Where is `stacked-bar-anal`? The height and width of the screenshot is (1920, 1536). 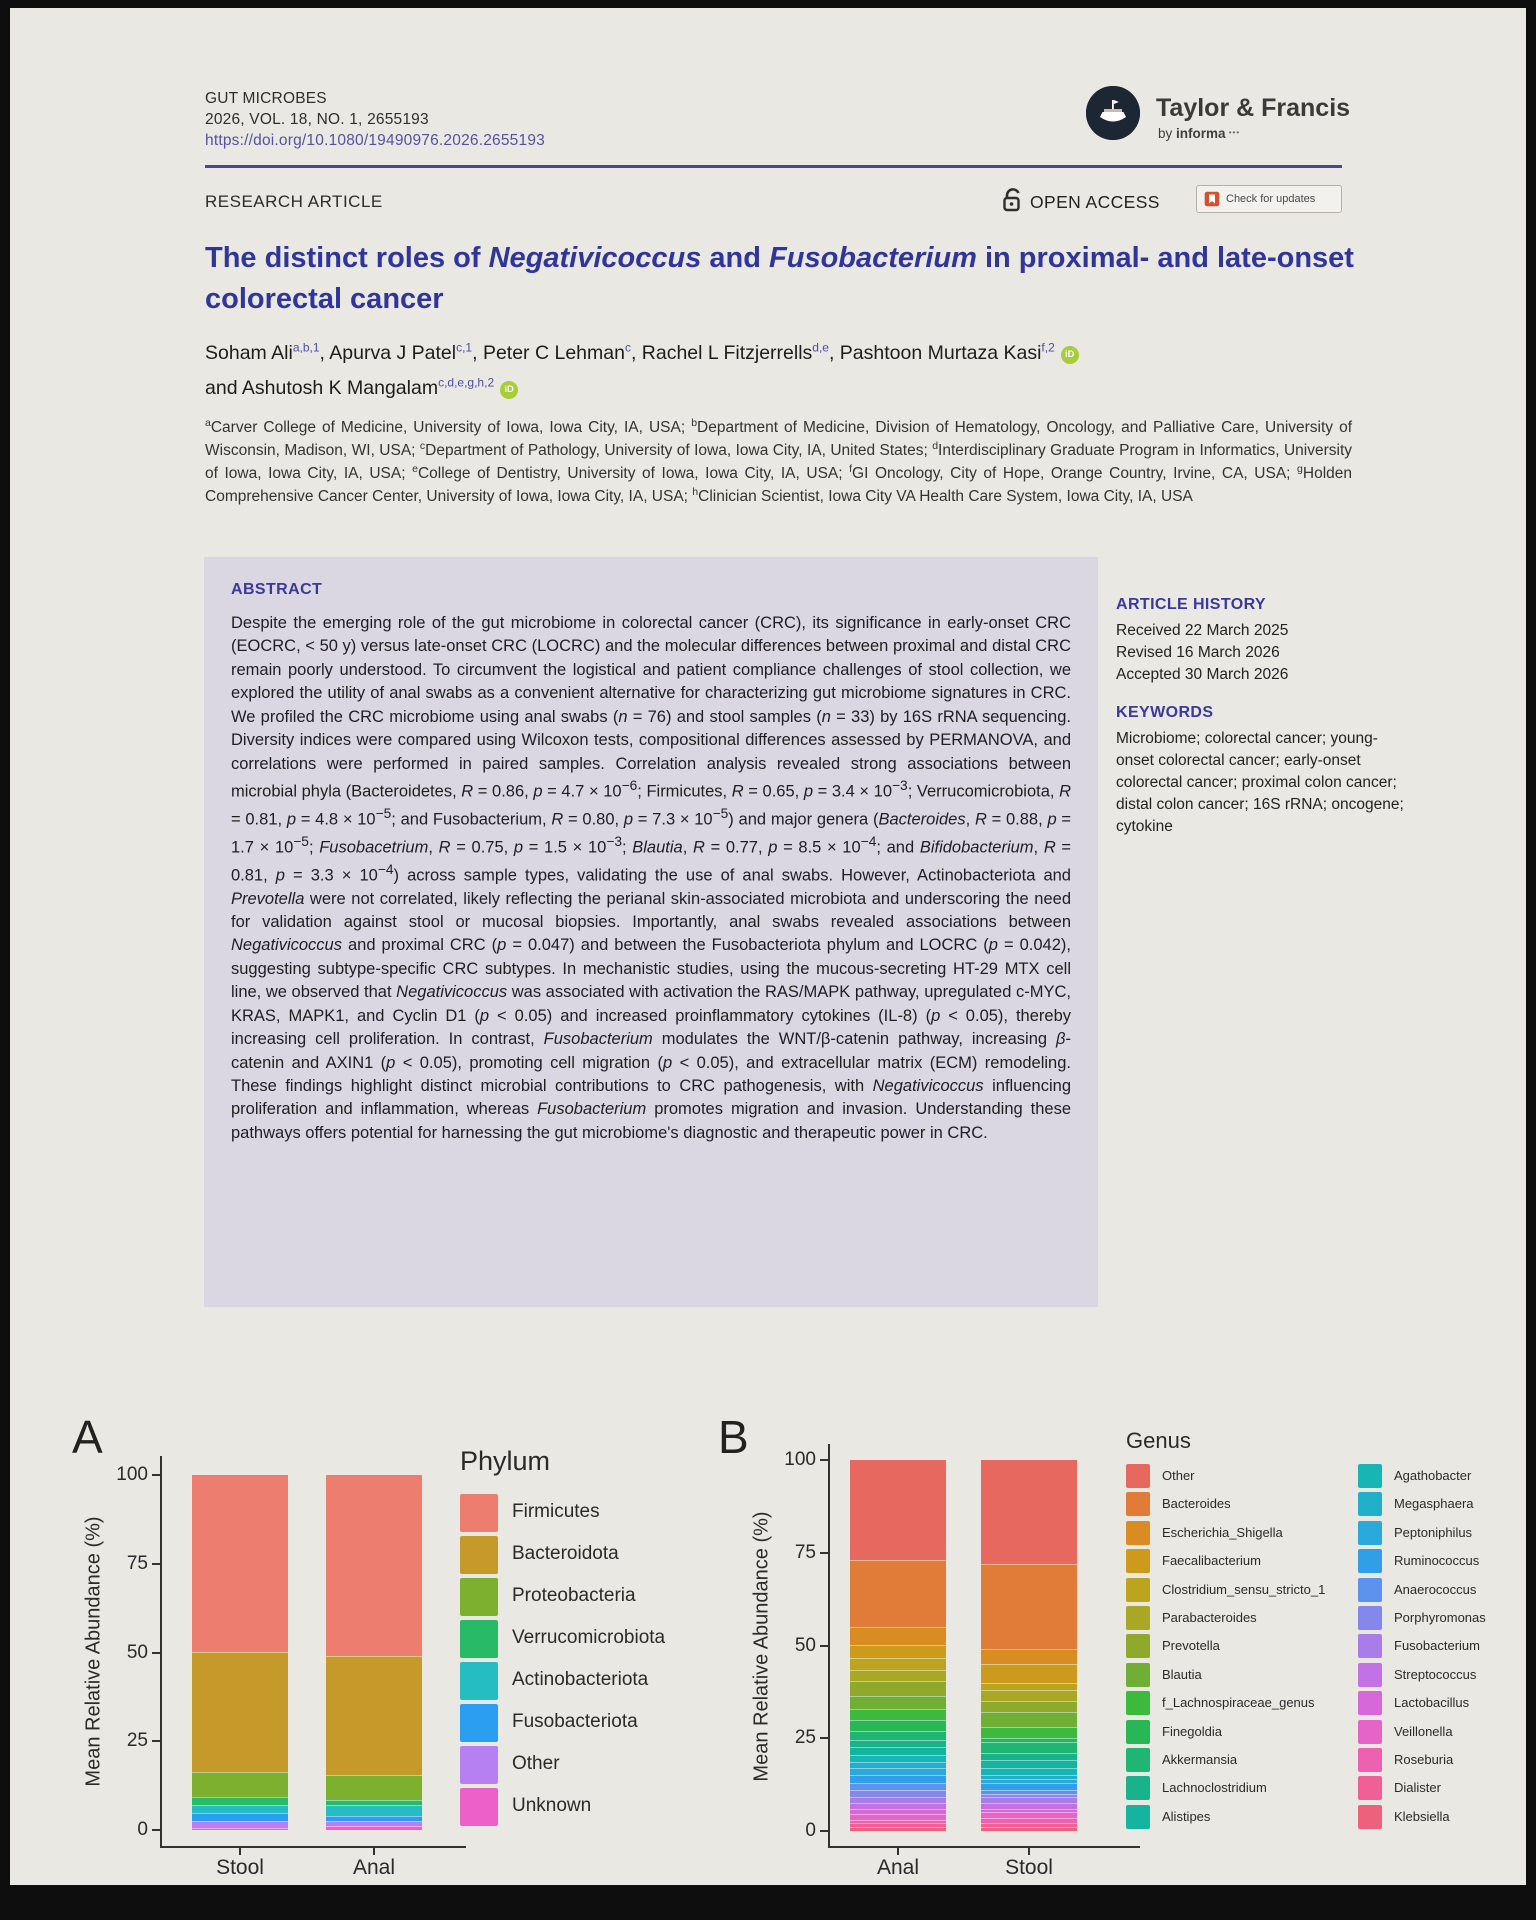 stacked-bar-anal is located at coordinates (898, 1645).